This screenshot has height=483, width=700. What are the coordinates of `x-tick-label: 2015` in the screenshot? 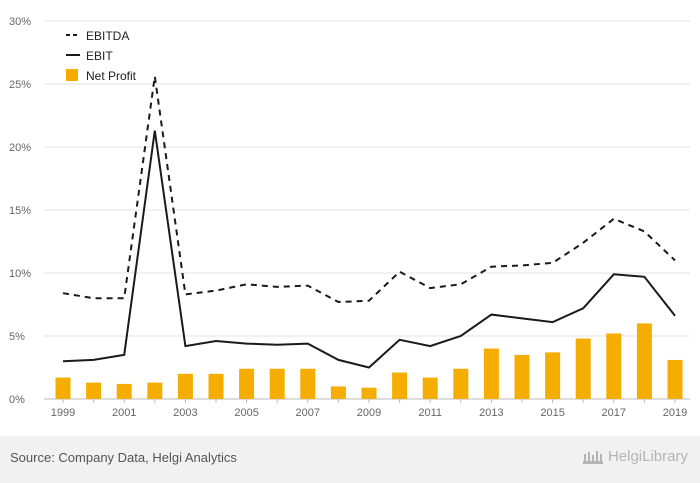 It's located at (552, 413).